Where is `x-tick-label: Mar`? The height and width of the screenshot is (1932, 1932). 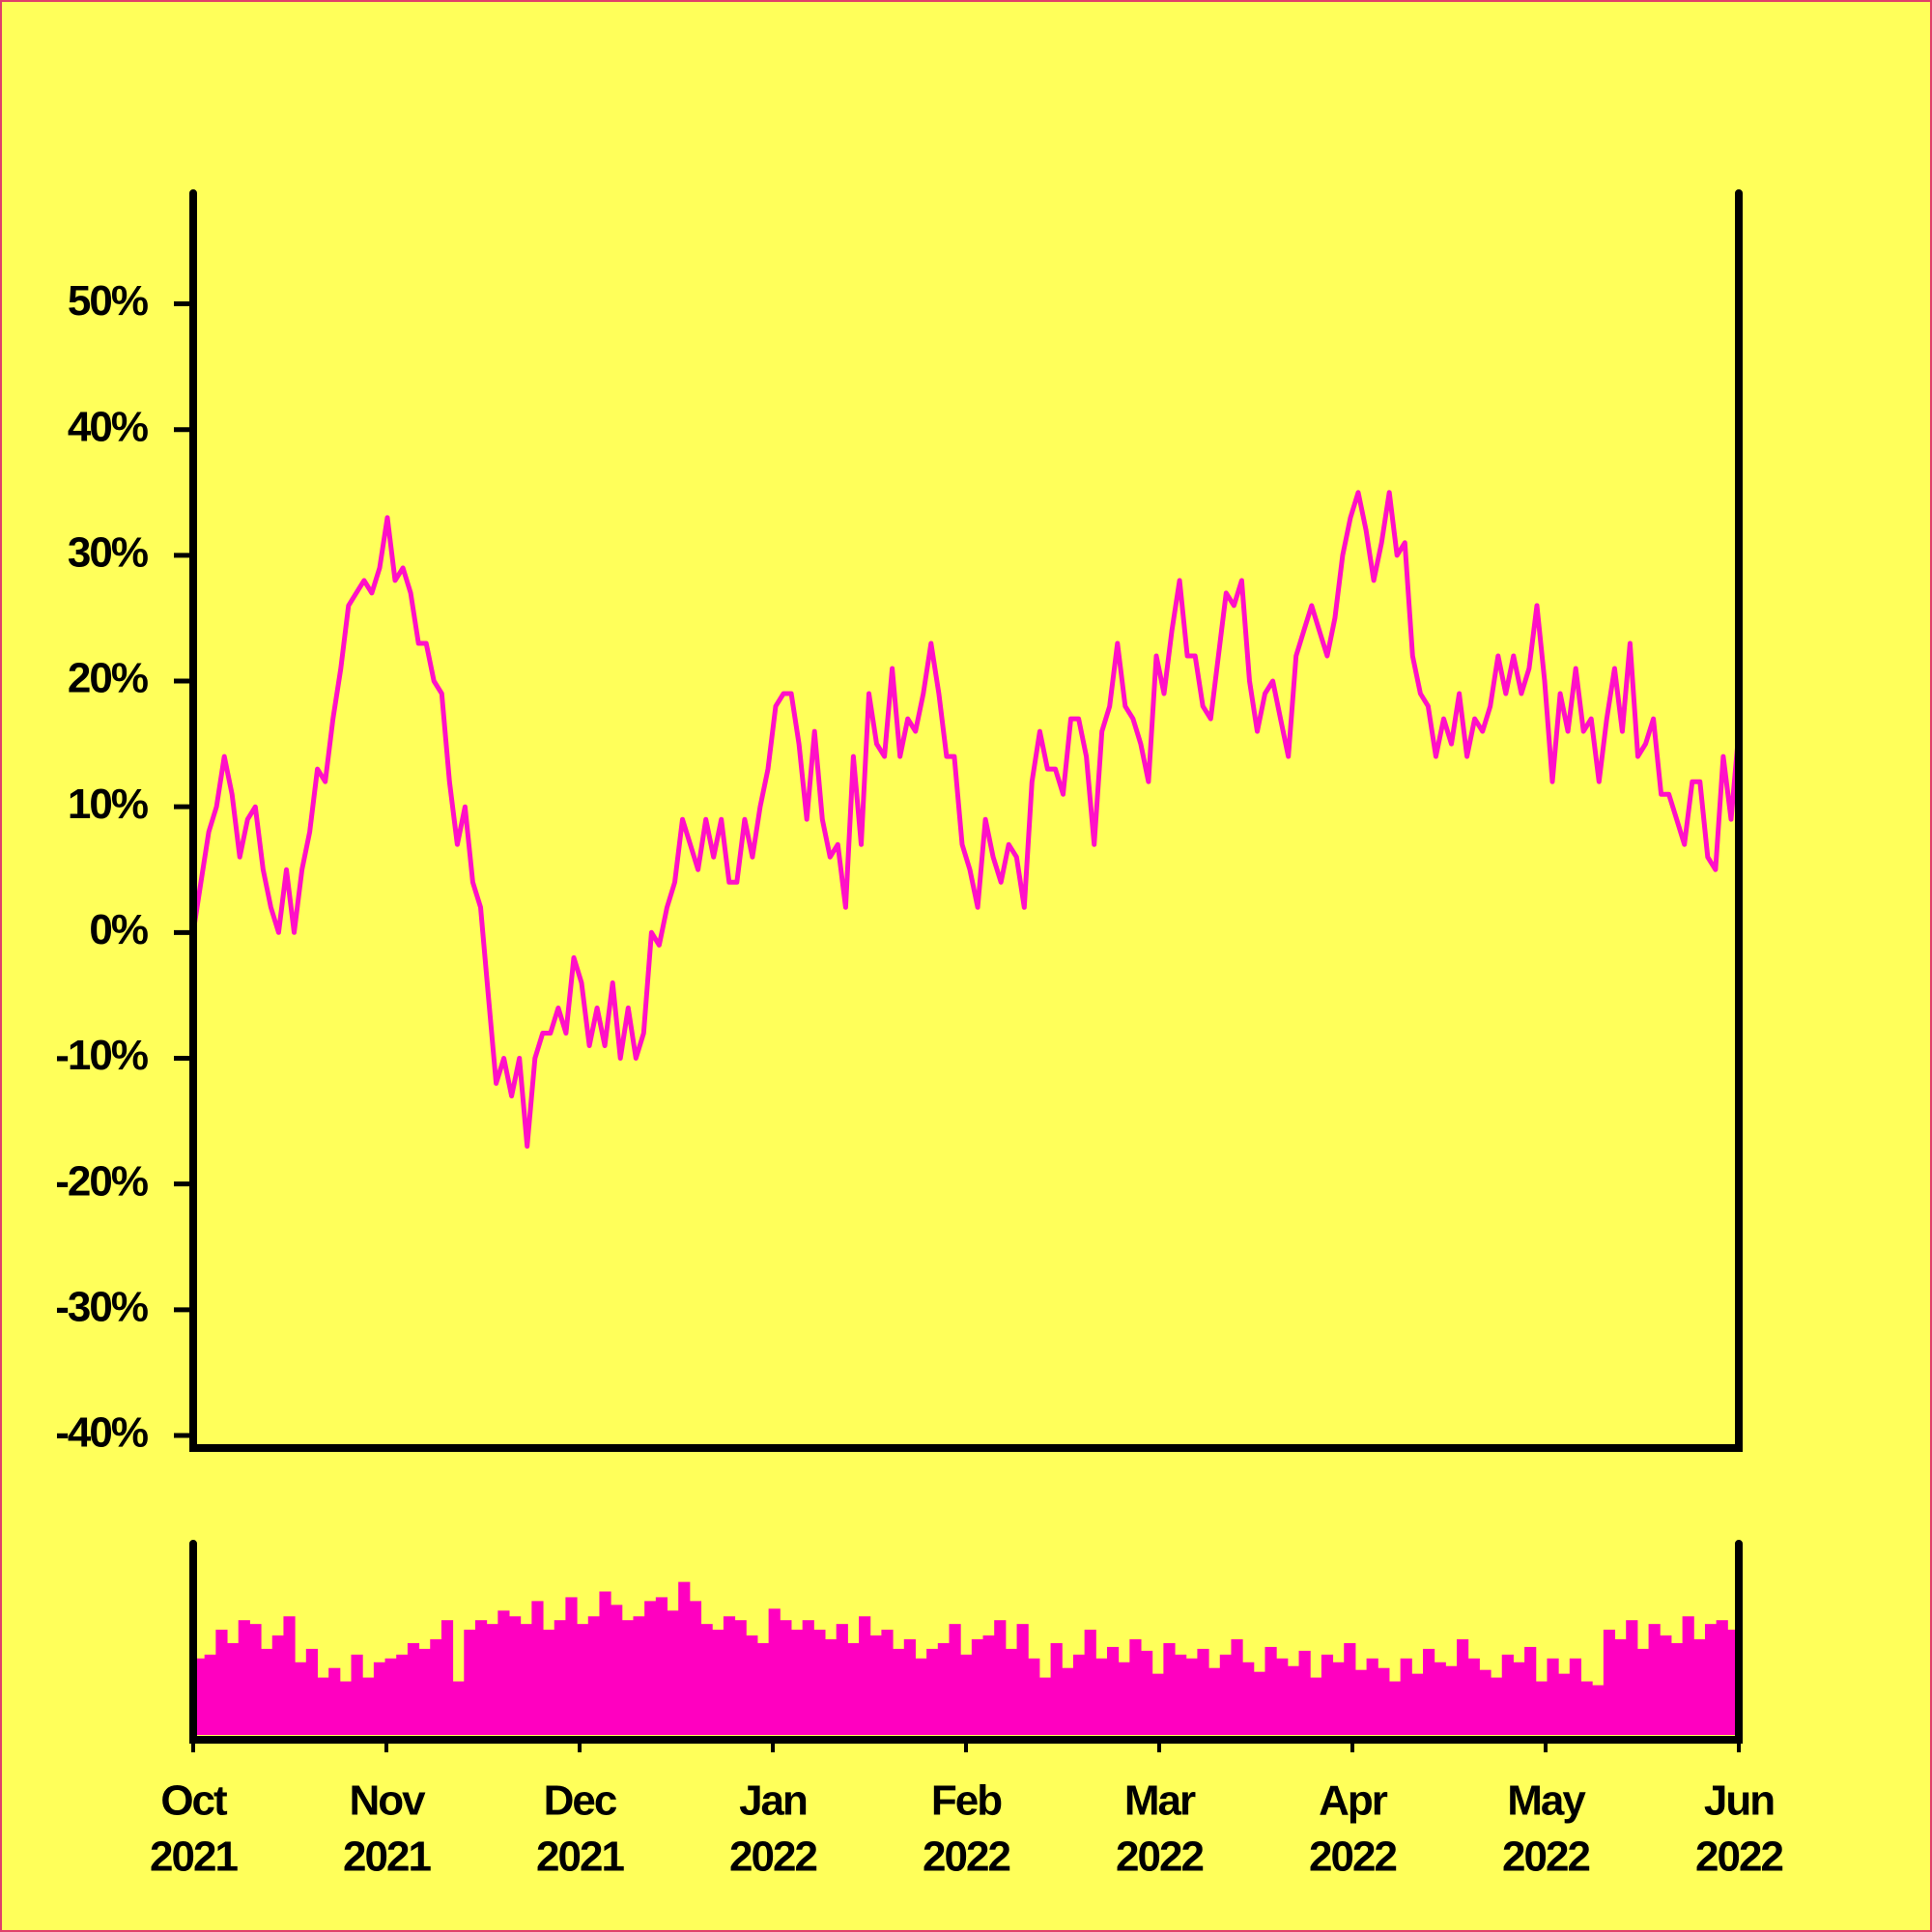 x-tick-label: Mar is located at coordinates (1160, 1801).